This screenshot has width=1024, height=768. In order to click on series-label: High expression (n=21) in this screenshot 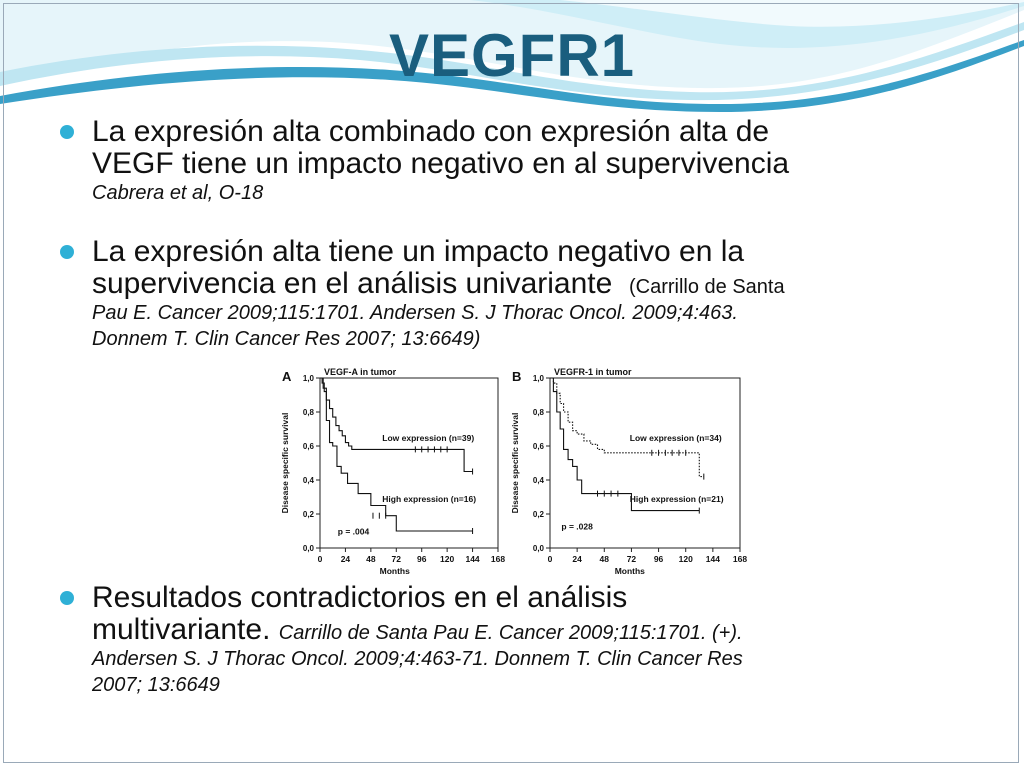, I will do `click(677, 499)`.